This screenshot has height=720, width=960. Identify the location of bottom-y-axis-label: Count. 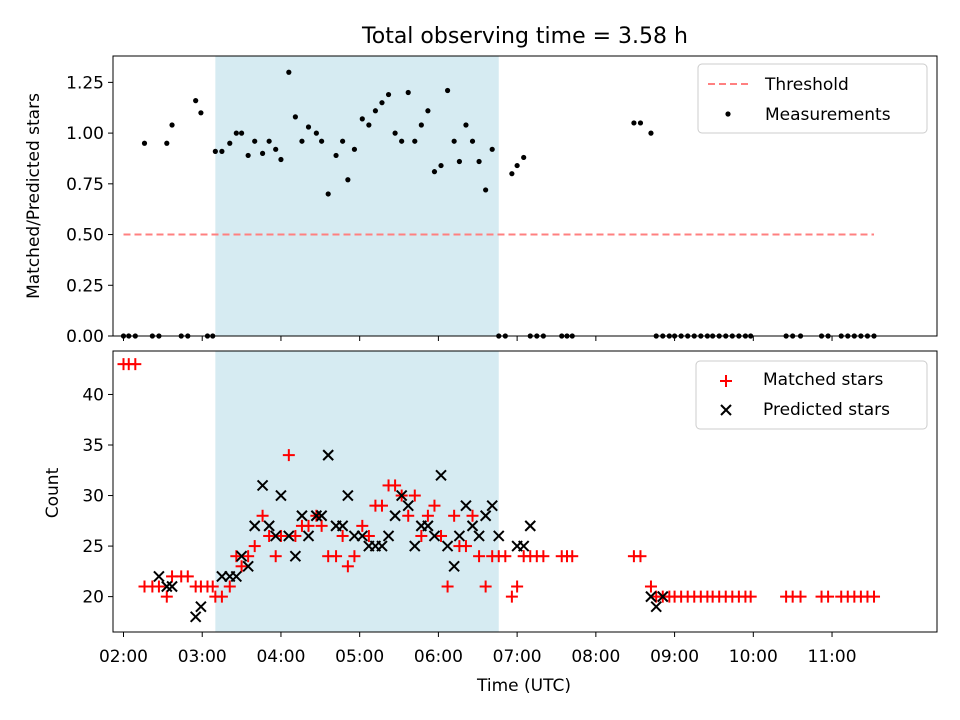
(53, 492).